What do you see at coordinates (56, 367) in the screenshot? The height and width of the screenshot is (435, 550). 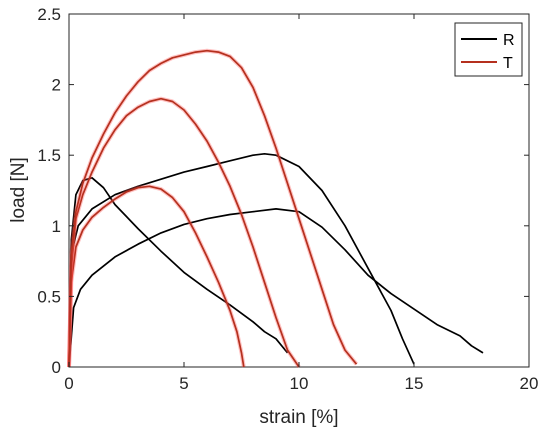 I see `y-tick-label: 0` at bounding box center [56, 367].